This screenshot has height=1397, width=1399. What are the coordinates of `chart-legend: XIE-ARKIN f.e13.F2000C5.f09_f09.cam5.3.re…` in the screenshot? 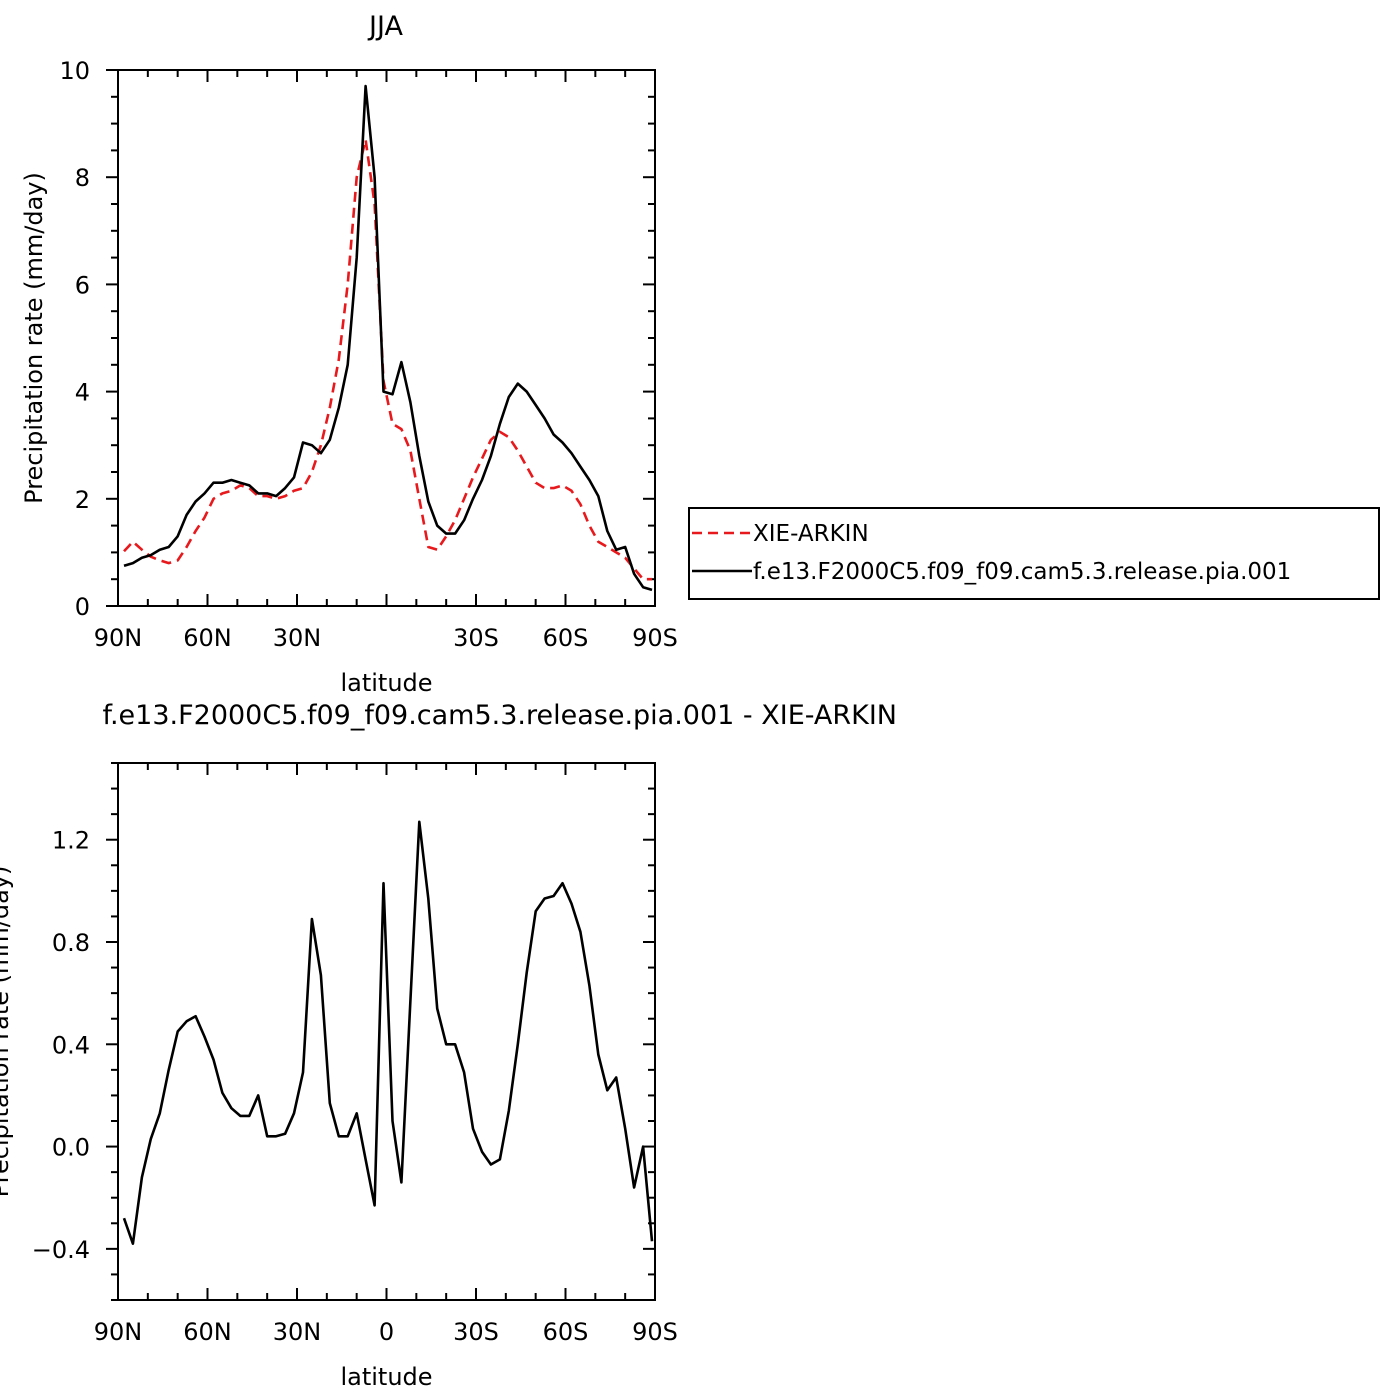 It's located at (1034, 553).